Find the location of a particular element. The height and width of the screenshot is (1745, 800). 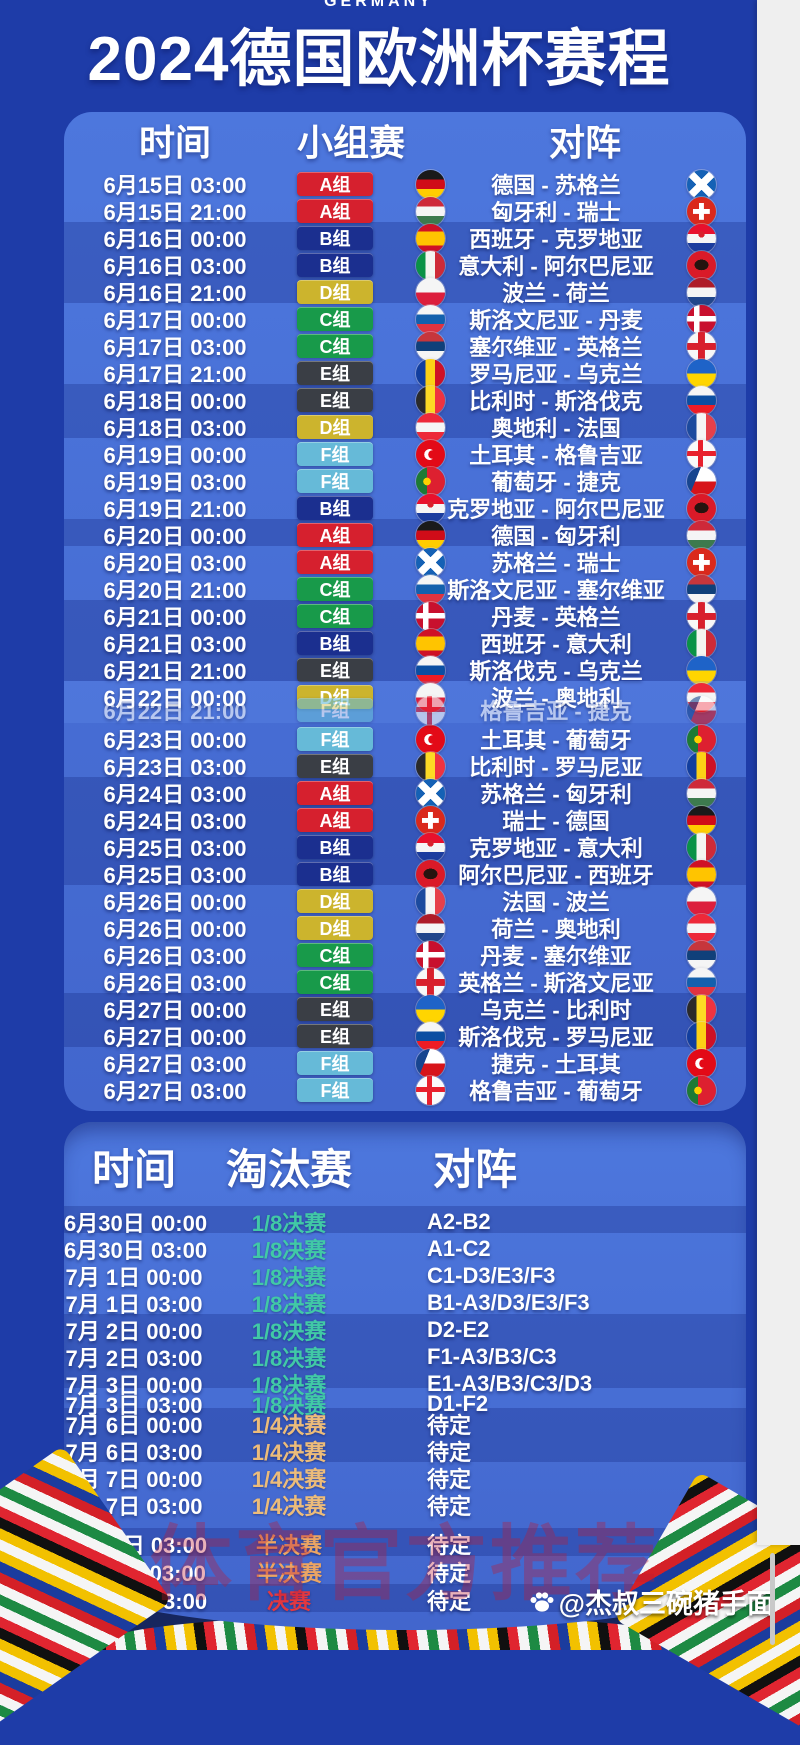

knockout-match-row: 6月30日 03:00 1/8决赛 A1-C2 is located at coordinates (405, 1248).